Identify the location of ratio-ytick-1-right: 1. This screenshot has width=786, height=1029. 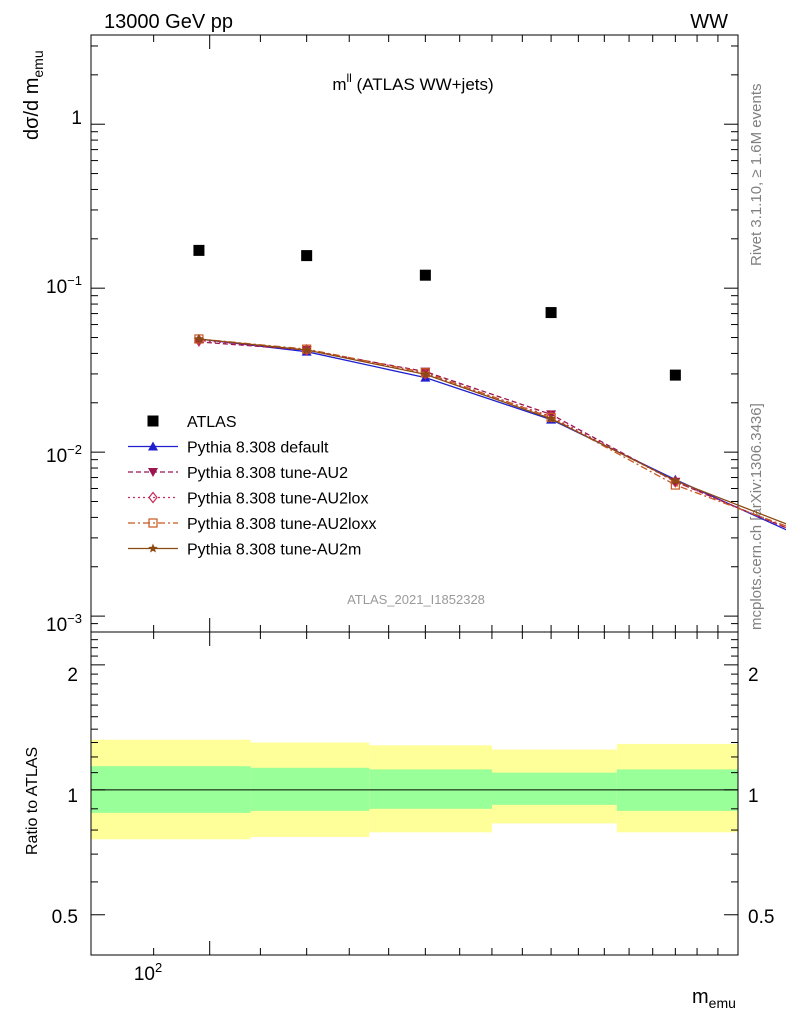
(753, 796).